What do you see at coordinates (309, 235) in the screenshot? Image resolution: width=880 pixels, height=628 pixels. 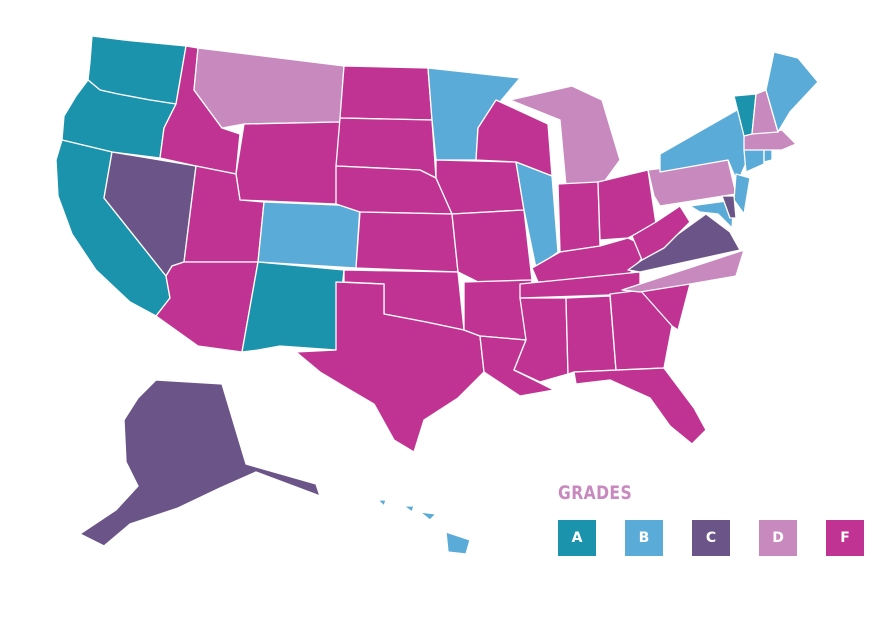 I see `state-co` at bounding box center [309, 235].